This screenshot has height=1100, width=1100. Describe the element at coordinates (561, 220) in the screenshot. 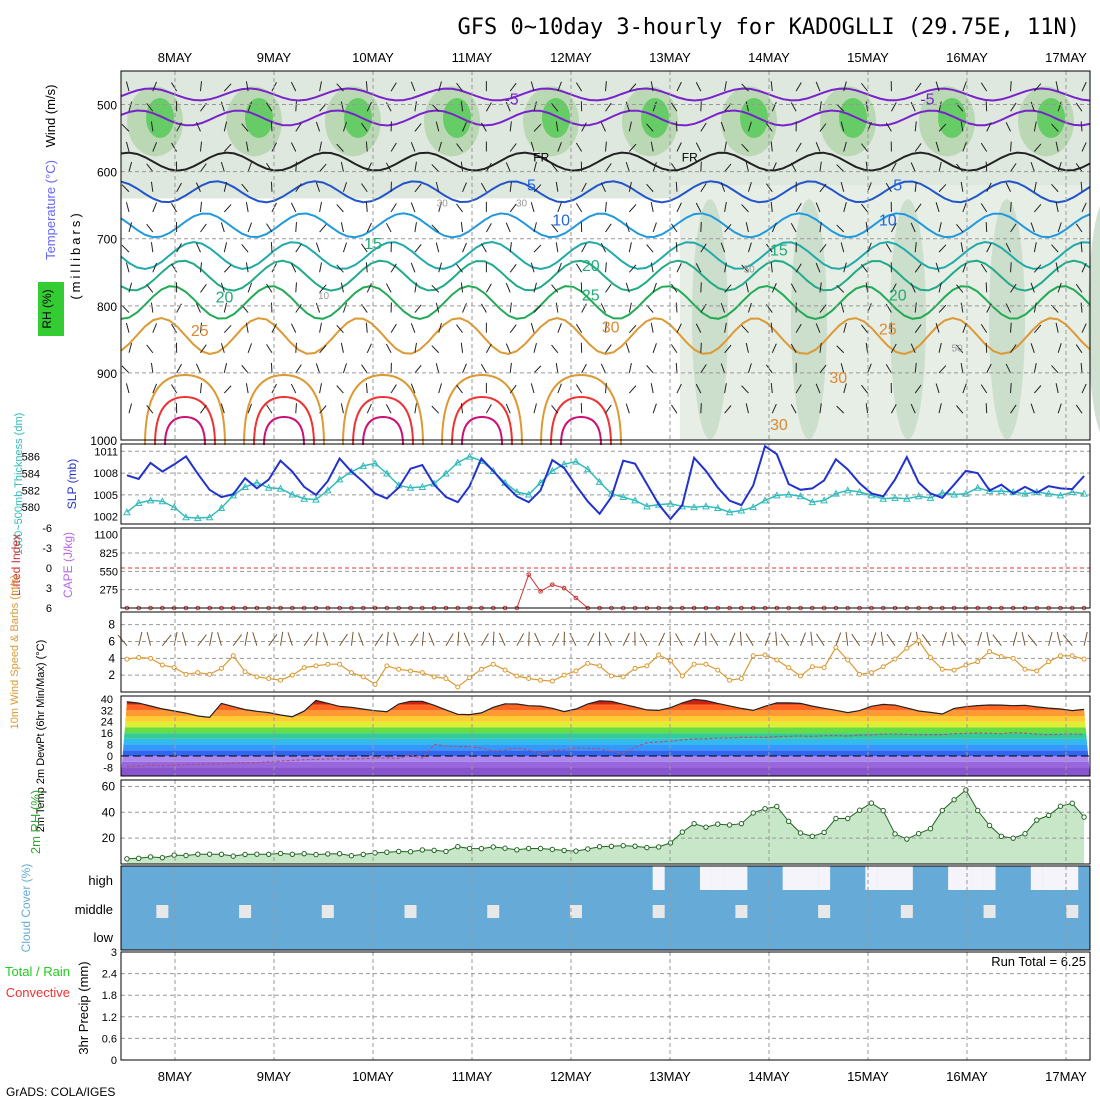

I see `isotherm-label: 10` at that location.